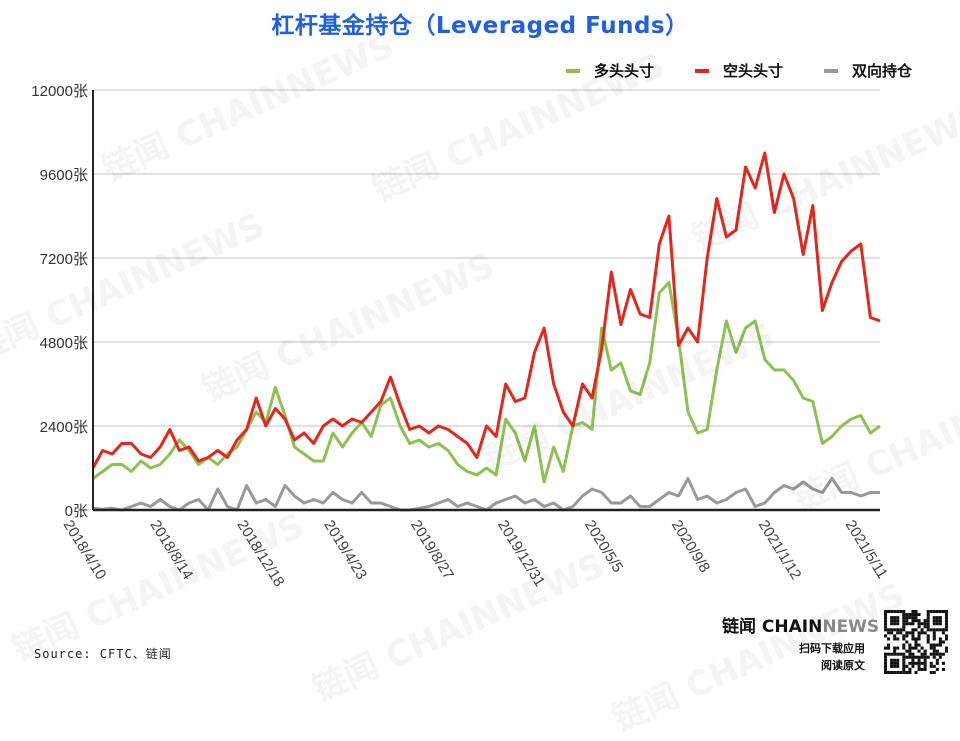 This screenshot has height=741, width=960. I want to click on download-text: 扫码下载应用, so click(832, 648).